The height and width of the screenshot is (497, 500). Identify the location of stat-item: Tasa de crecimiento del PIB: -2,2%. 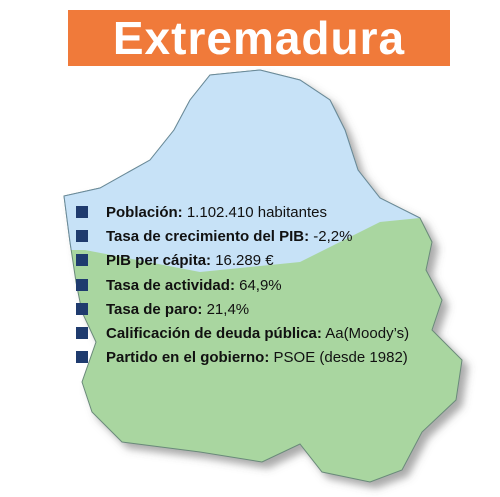
(242, 237).